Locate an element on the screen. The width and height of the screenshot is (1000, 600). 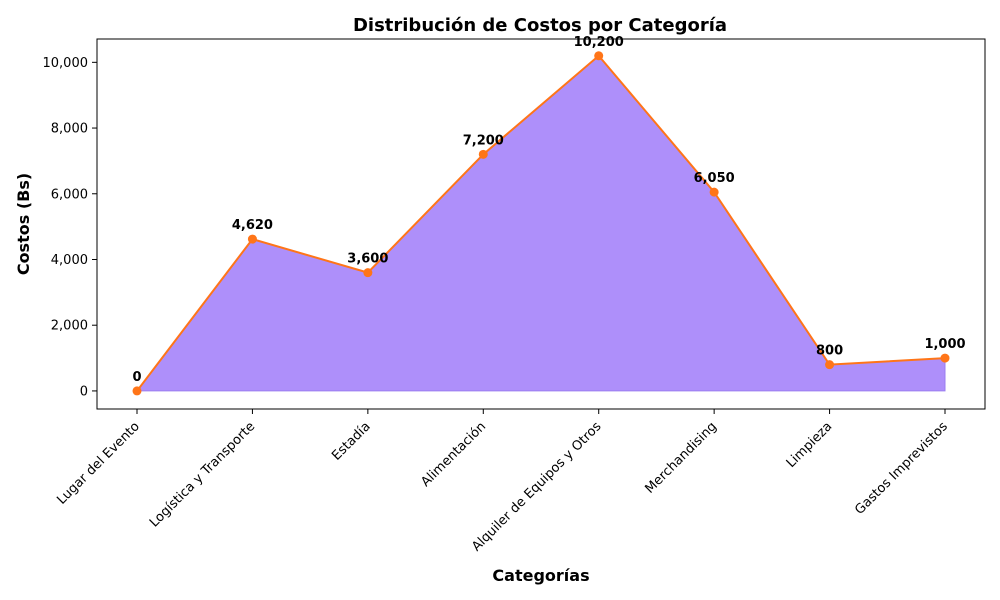
x-tick-label: Alimentación is located at coordinates (453, 454).